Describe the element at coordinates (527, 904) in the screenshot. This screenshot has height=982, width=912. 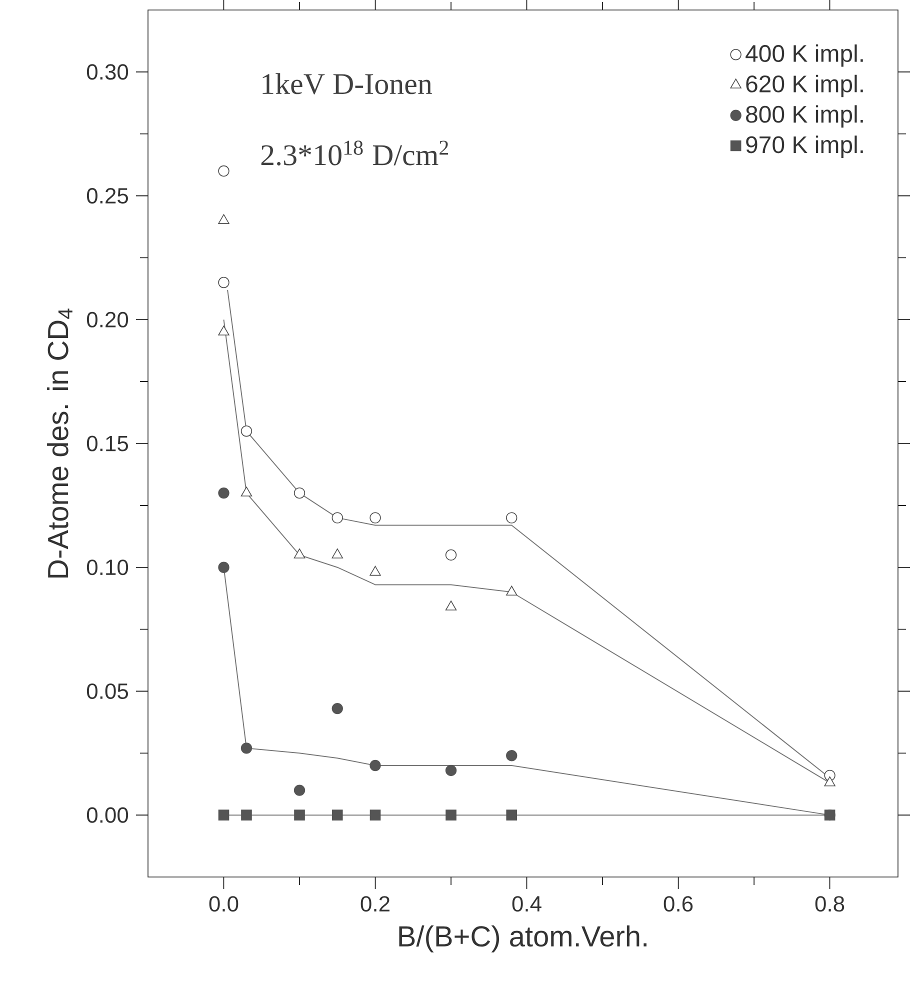
I see `x-tick-label: 0.4` at that location.